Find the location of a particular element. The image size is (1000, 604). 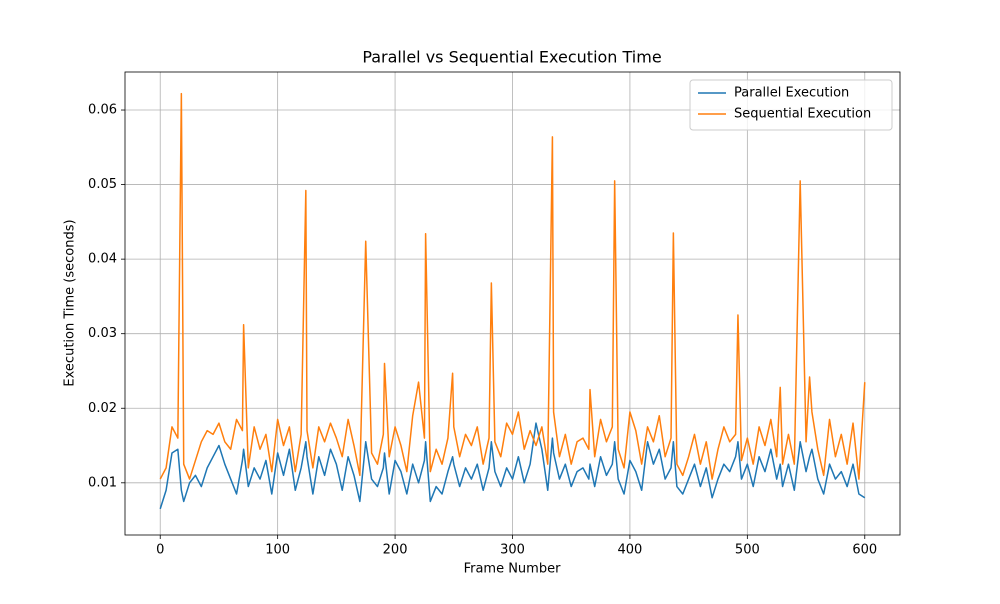

y-tick-label: 0.02 is located at coordinates (102, 408).